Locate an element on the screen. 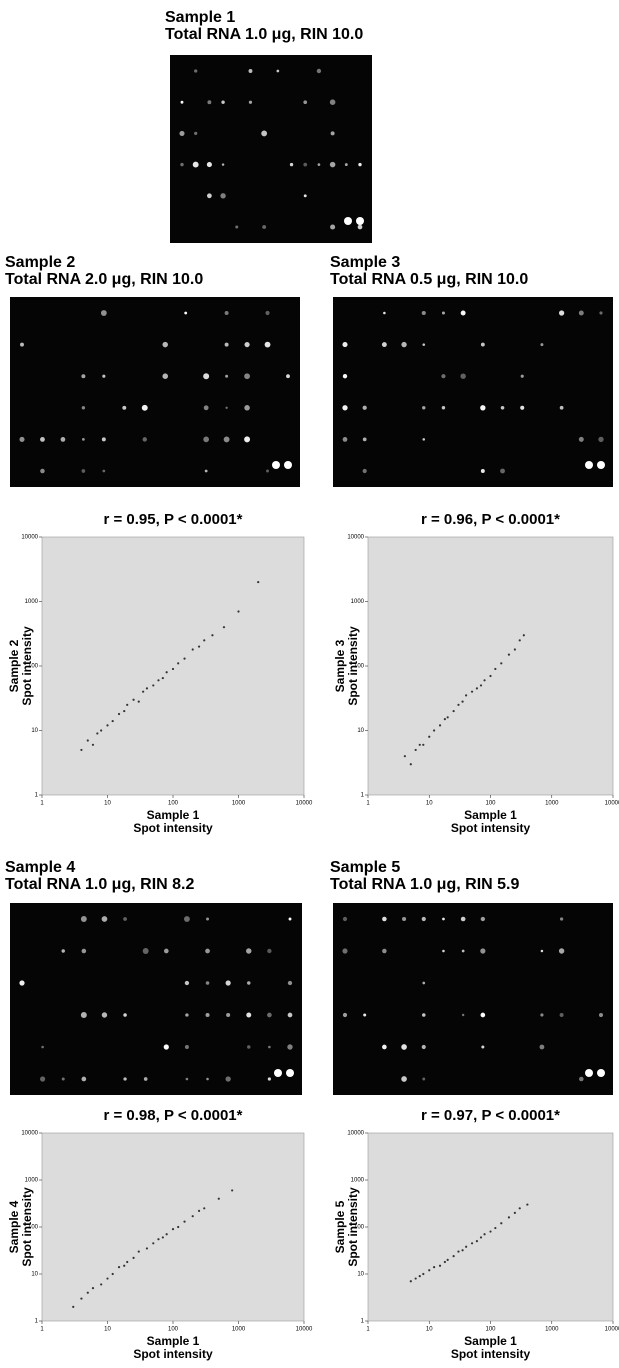  y-tick-label: 1000 is located at coordinates (32, 1181).